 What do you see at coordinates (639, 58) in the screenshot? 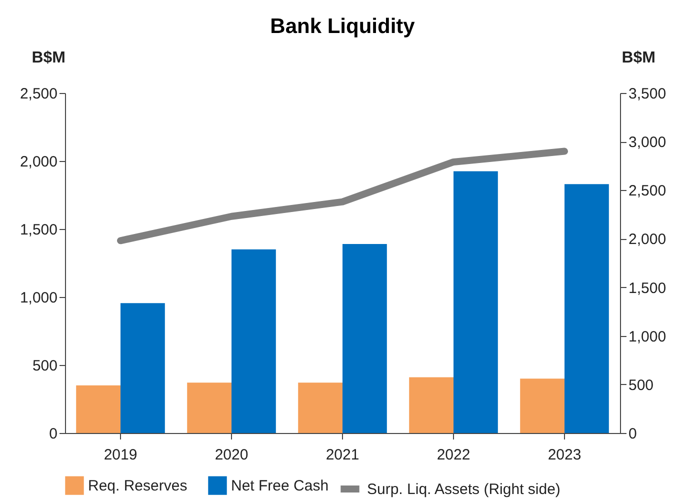
I see `y2-axis-title: B$M` at bounding box center [639, 58].